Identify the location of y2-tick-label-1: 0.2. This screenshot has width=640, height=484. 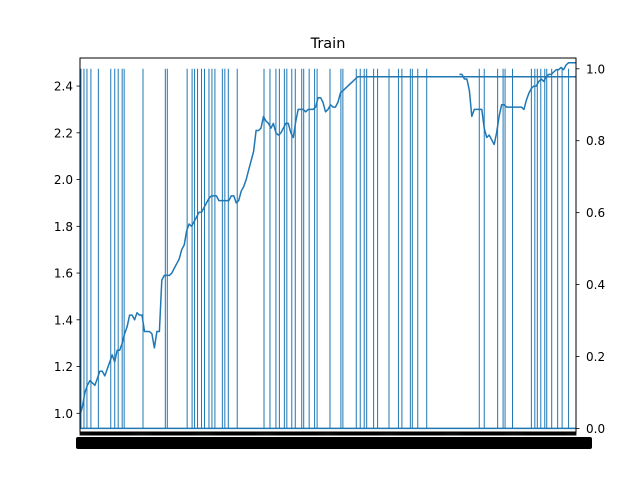
(595, 357).